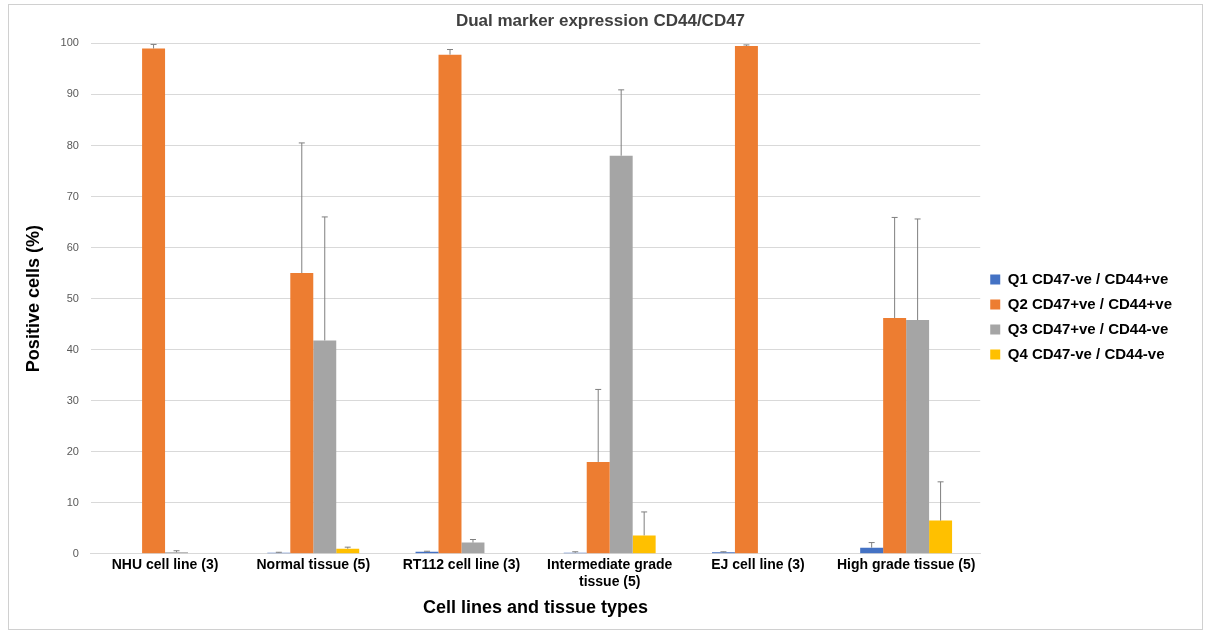 The width and height of the screenshot is (1211, 636). I want to click on x-tick-label: NHU cell line (3), so click(165, 564).